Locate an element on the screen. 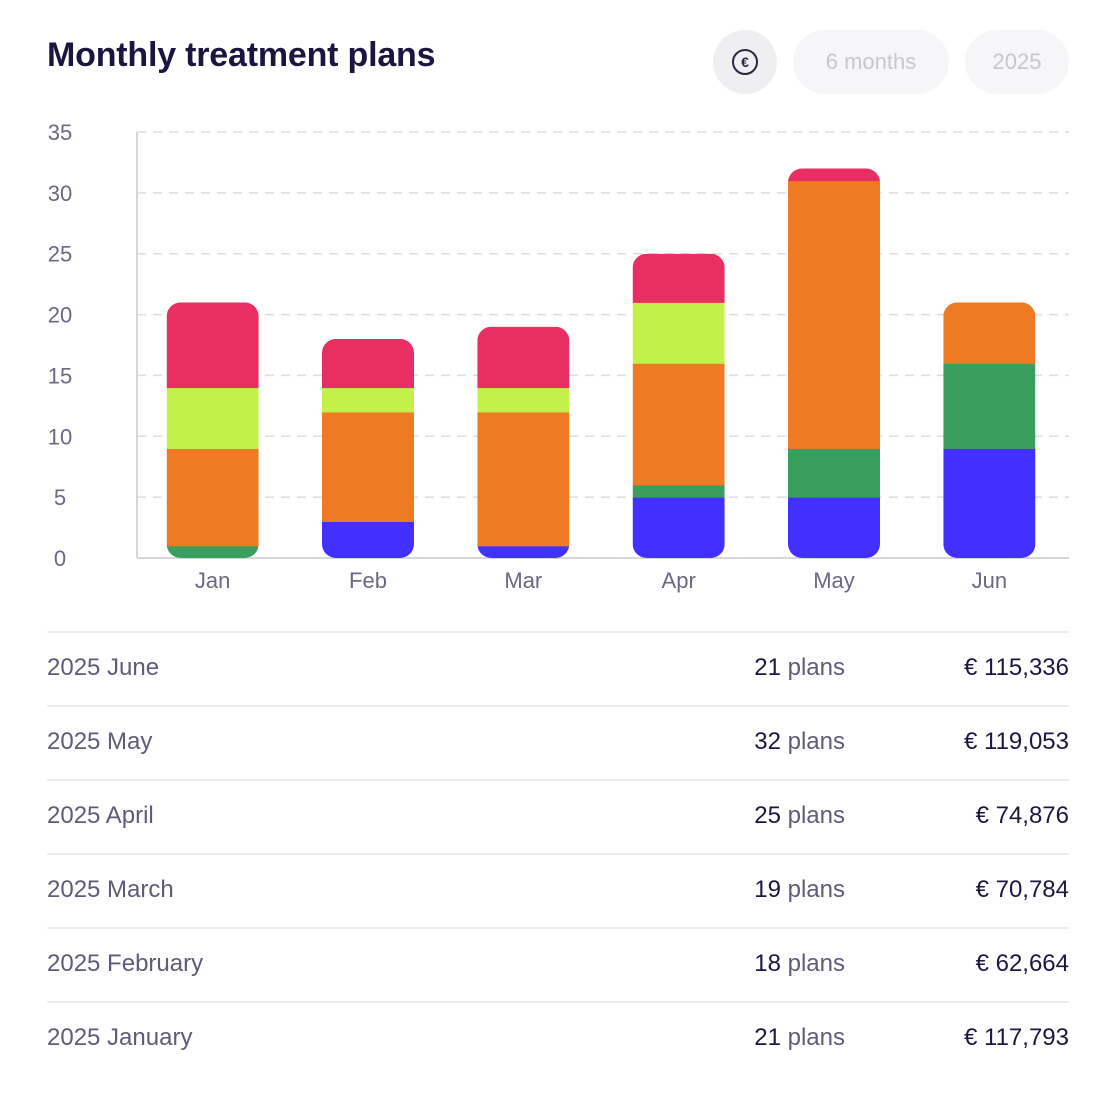  y-tick-label: 0 is located at coordinates (60, 558).